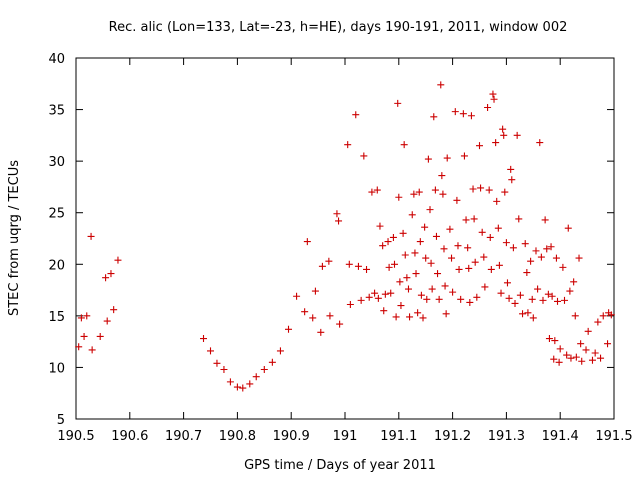  I want to click on y-tick-label: 25, so click(56, 214).